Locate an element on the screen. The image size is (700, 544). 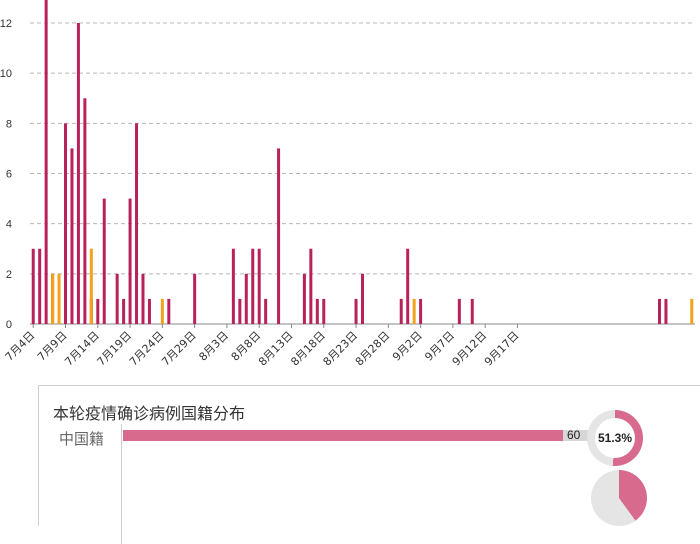
x-tick-label: 7月29日 is located at coordinates (179, 349).